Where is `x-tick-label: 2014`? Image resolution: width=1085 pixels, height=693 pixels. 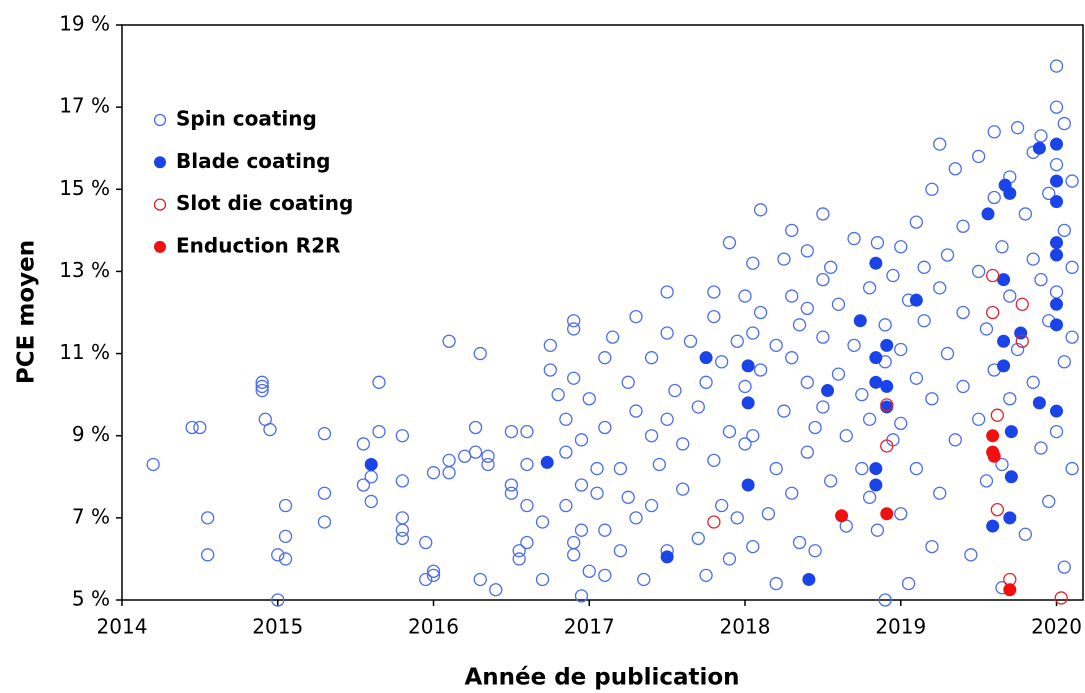
x-tick-label: 2014 is located at coordinates (122, 627).